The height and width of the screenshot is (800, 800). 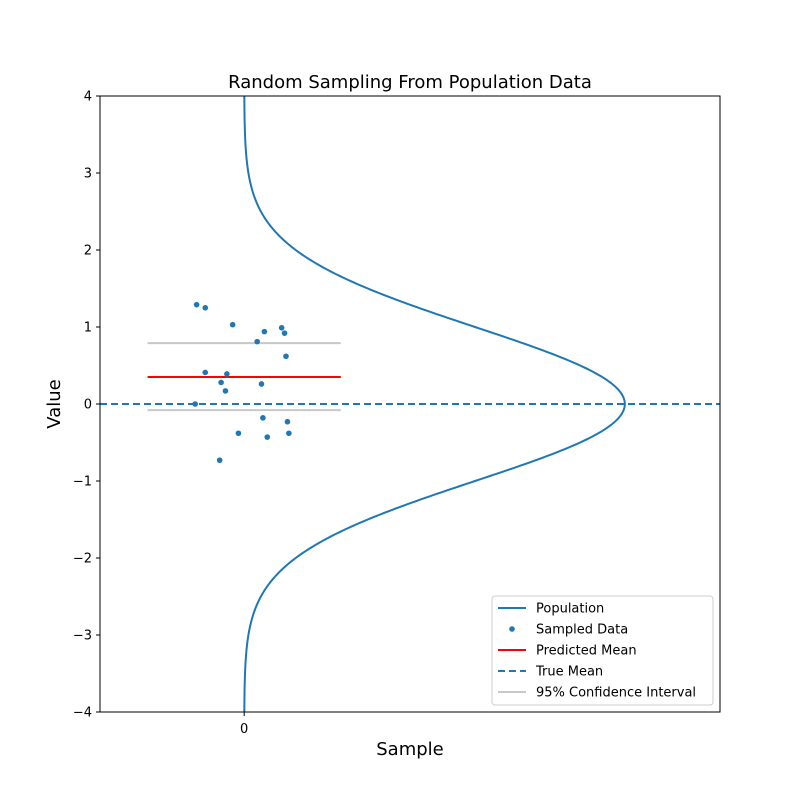 What do you see at coordinates (82, 482) in the screenshot?
I see `y-tick-label: −1` at bounding box center [82, 482].